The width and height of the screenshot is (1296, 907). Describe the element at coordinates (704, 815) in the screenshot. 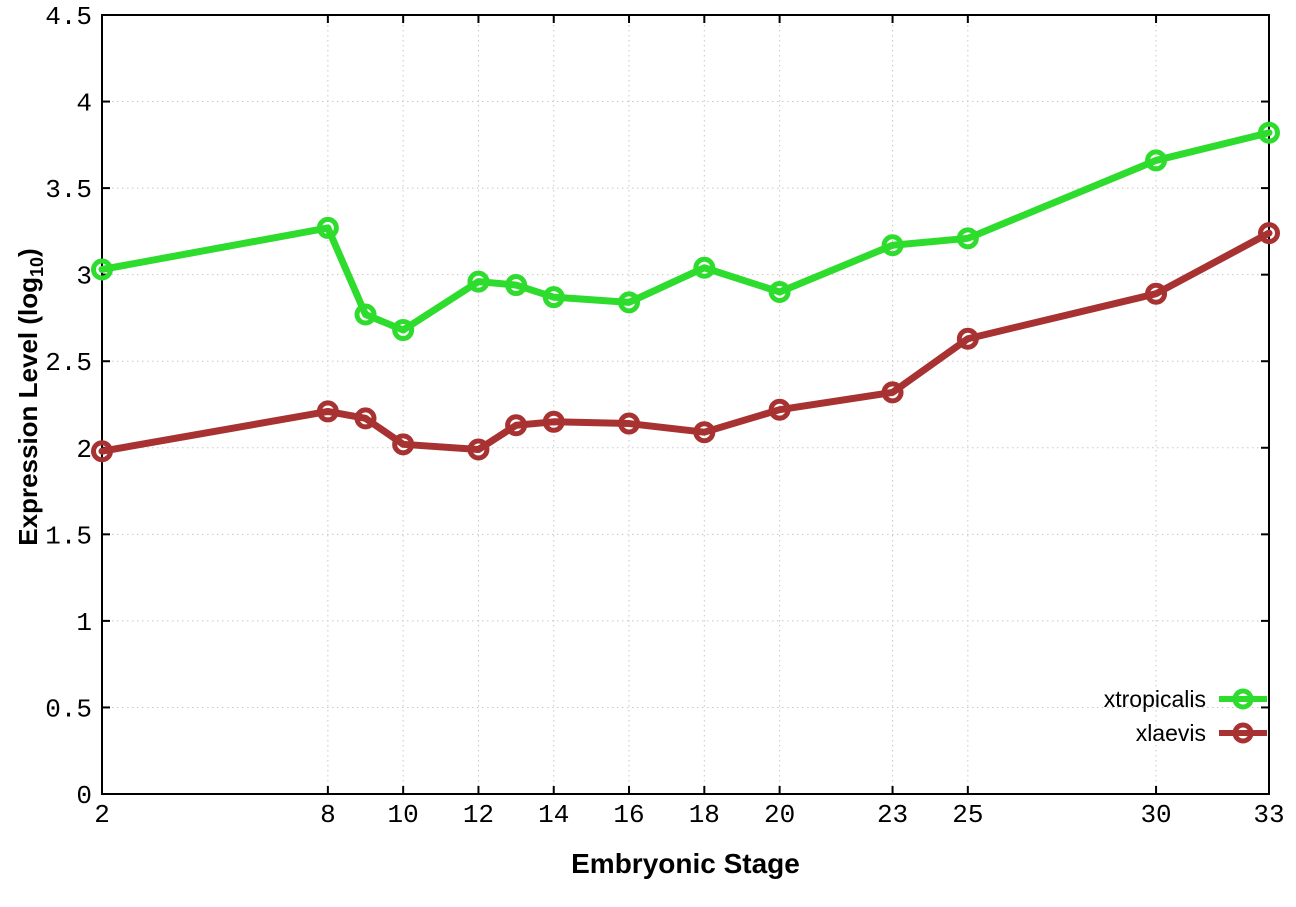

I see `x-tick-label: 18` at that location.